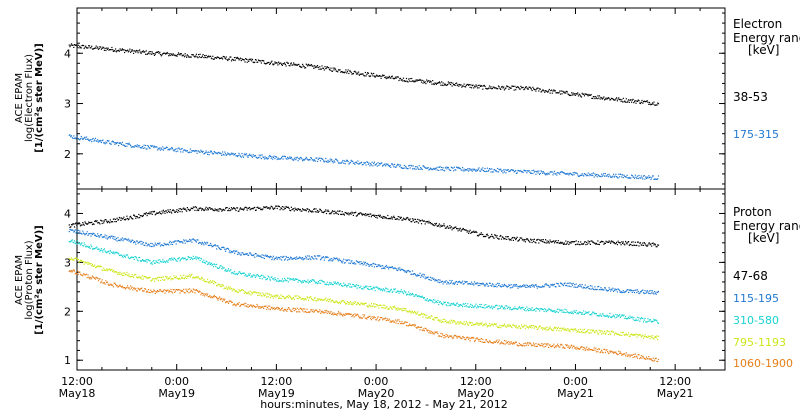 Image resolution: width=800 pixels, height=410 pixels. What do you see at coordinates (763, 50) in the screenshot?
I see `electron-legend-unit: [keV]` at bounding box center [763, 50].